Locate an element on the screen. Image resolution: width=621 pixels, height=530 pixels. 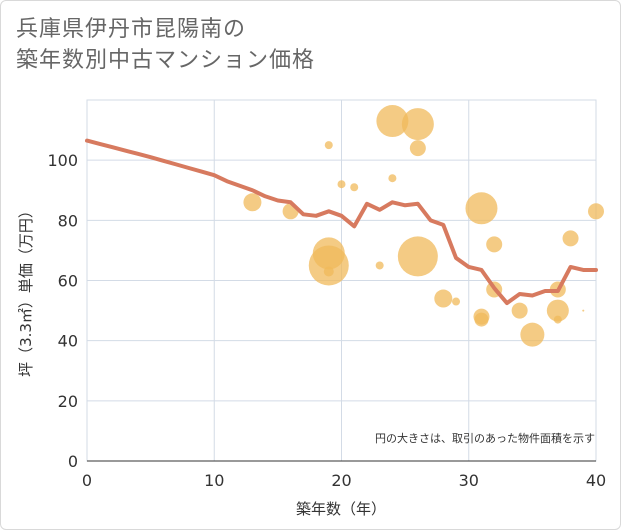
y-tick-label: 40 is located at coordinates (68, 341).